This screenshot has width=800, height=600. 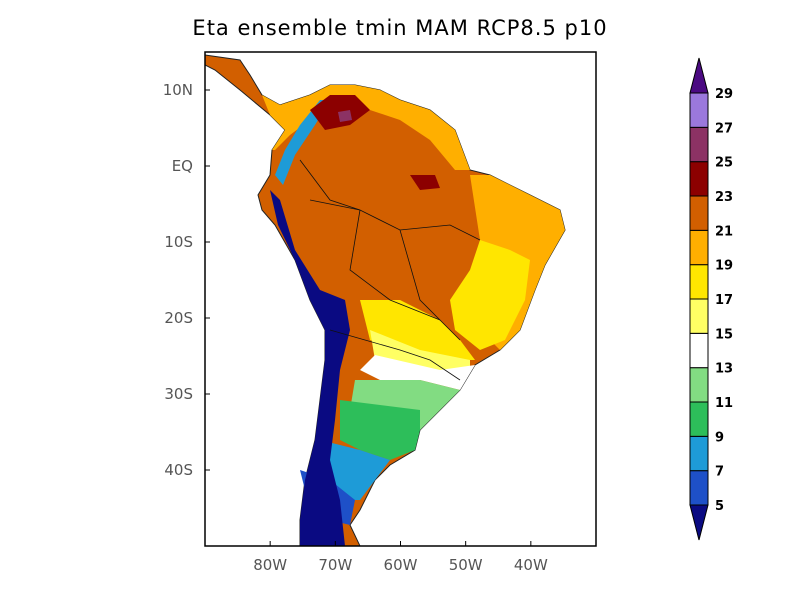 I want to click on colorbar-below-arrow, so click(x=699, y=522).